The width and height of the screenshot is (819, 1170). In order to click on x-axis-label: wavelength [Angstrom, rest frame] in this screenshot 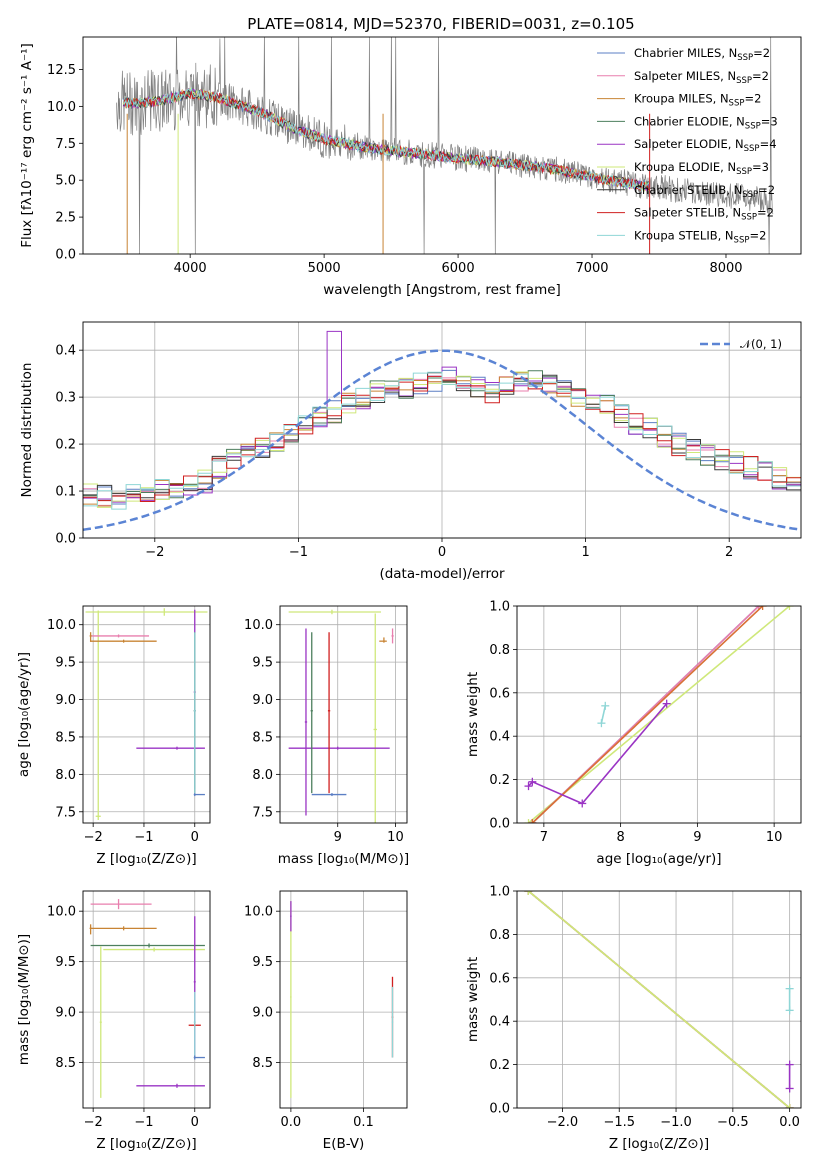, I will do `click(442, 290)`.